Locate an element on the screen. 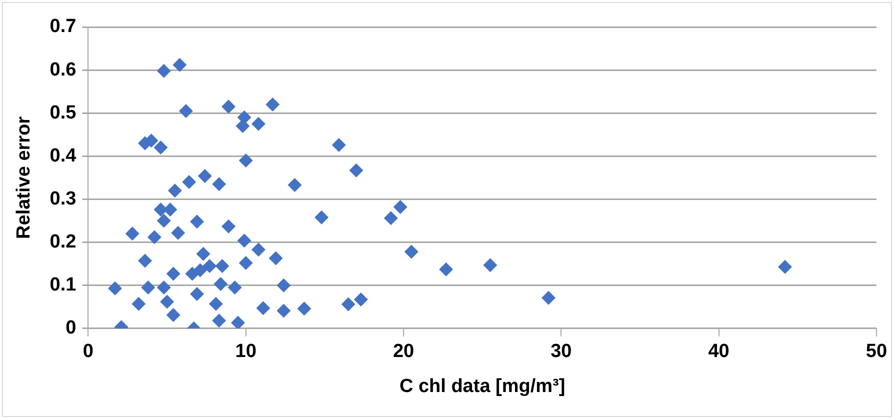 The height and width of the screenshot is (419, 894). y-tick-label: 0.6 is located at coordinates (63, 69).